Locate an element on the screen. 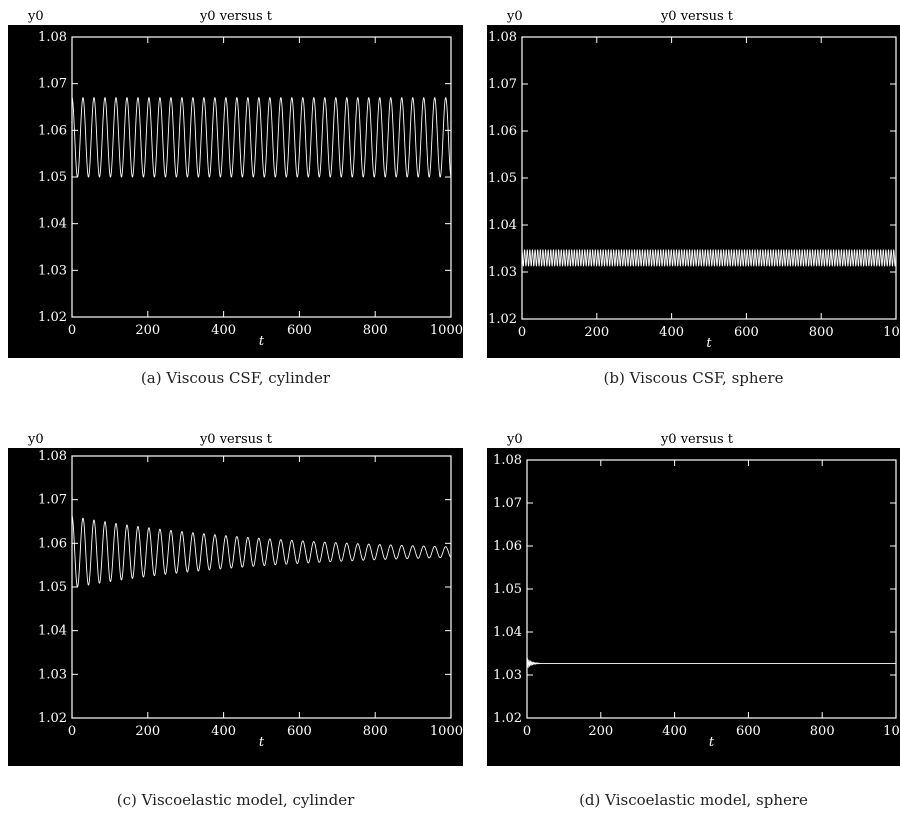  y-tick-label-b: 1.05 is located at coordinates (502, 178).